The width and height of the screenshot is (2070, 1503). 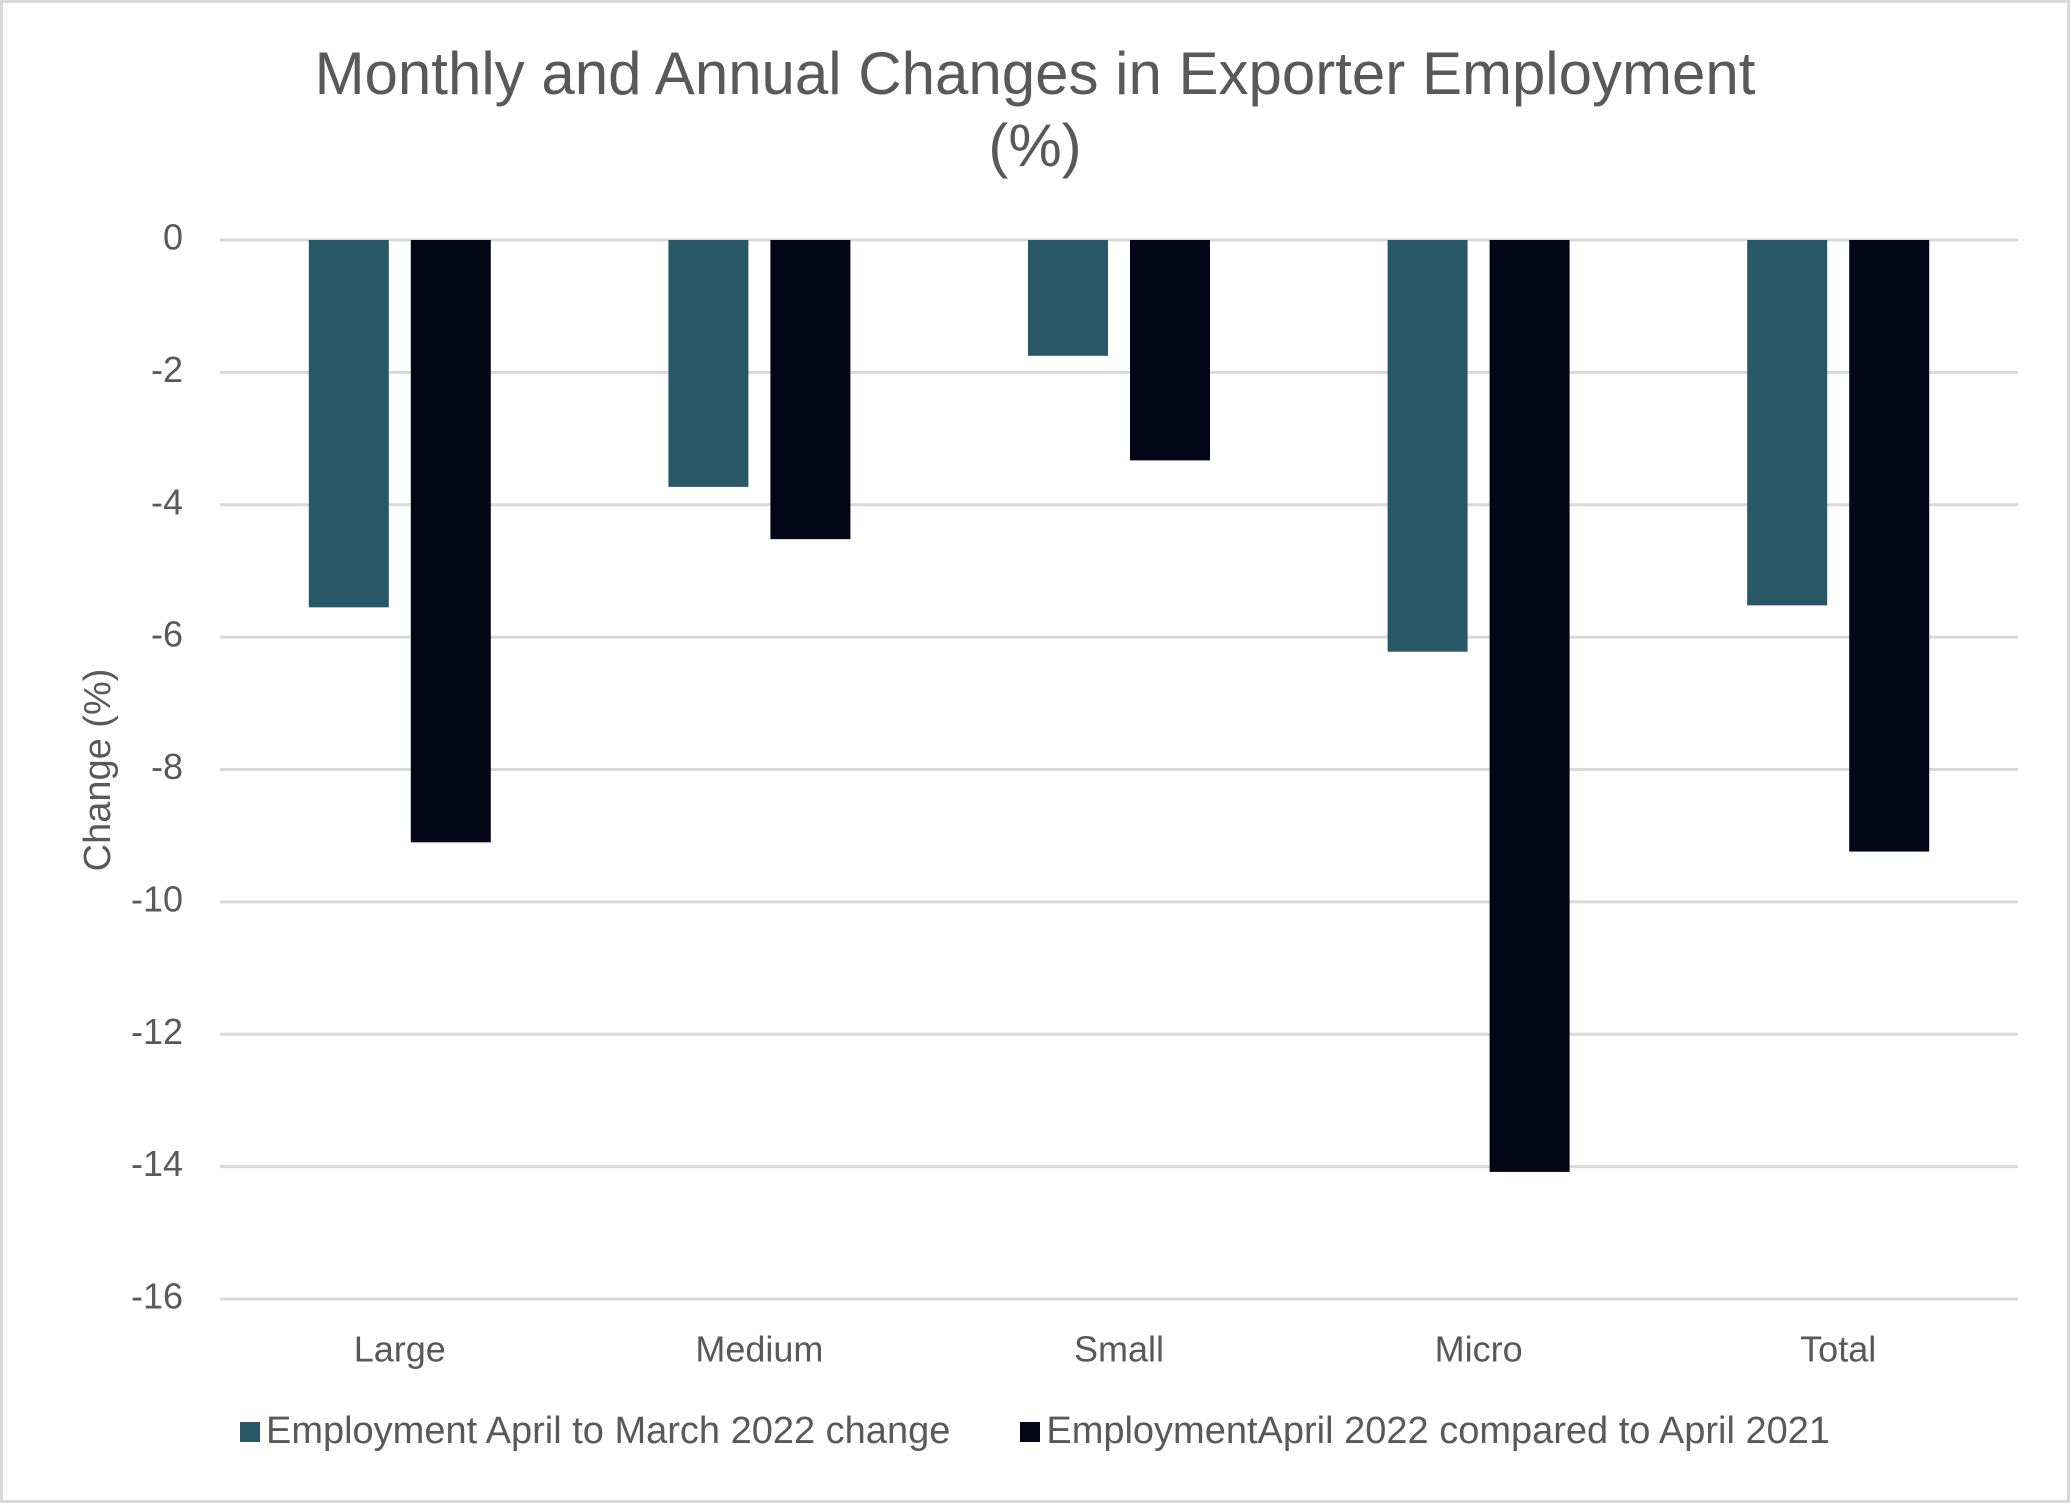 I want to click on x-tick-label-small: Small, so click(x=1119, y=1349).